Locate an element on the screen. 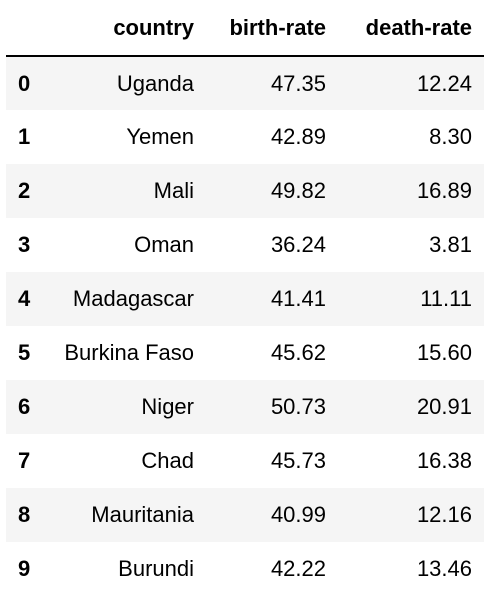  row-index: 1 is located at coordinates (24, 136).